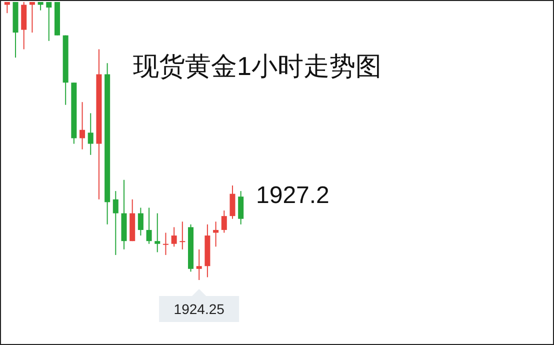  I want to click on text: 1927.2, so click(293, 195).